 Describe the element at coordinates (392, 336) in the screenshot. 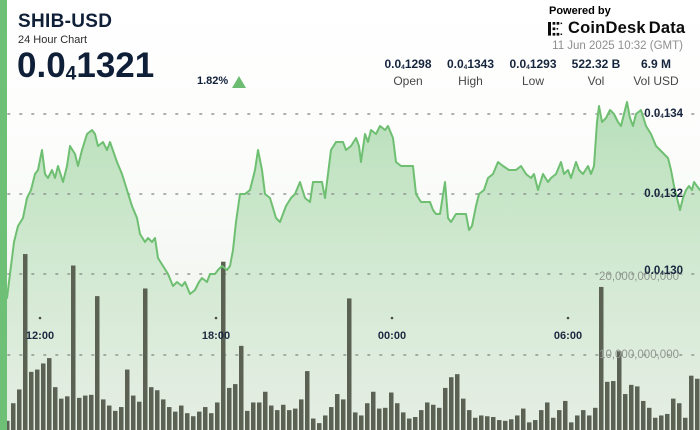

I see `time-axis-label: 00:00` at that location.